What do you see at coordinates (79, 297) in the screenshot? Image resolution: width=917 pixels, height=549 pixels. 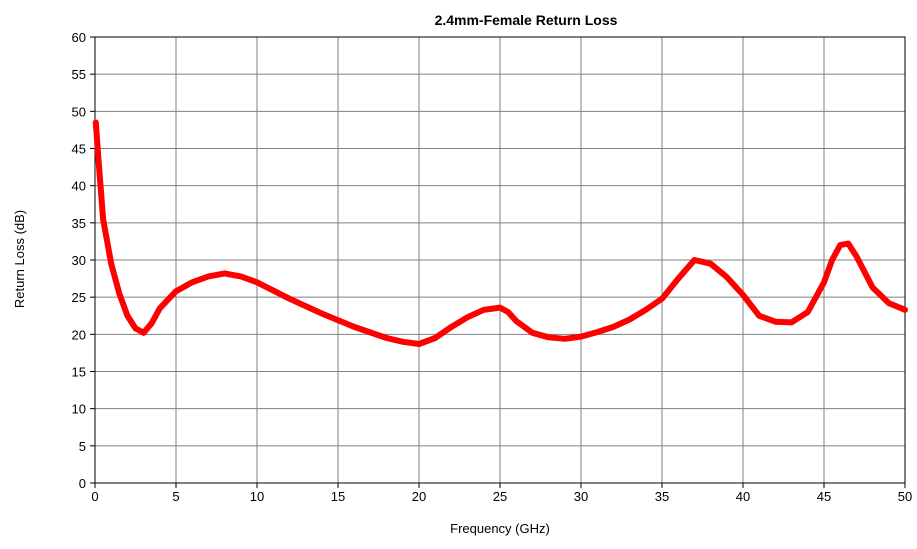 I see `y-tick-label: 25` at bounding box center [79, 297].